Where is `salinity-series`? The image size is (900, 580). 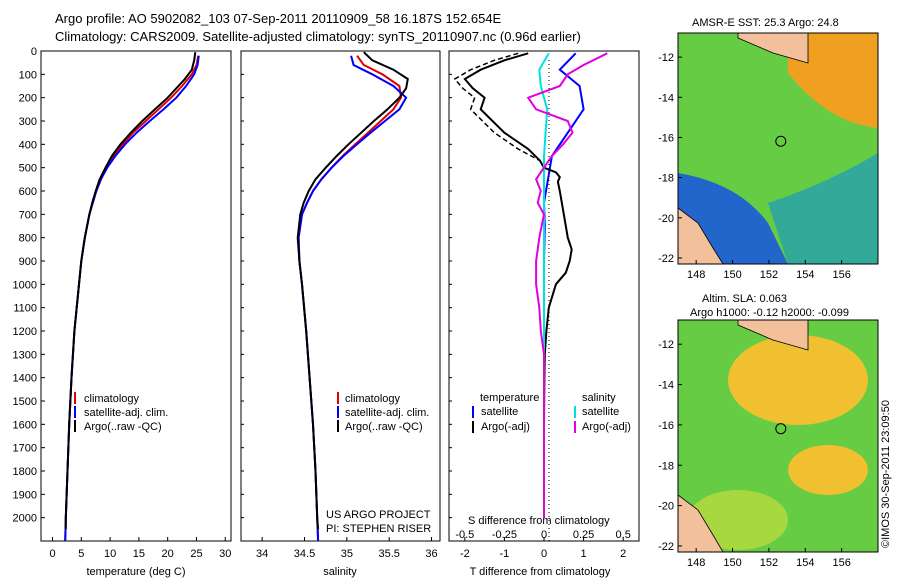
salinity-series is located at coordinates (352, 296).